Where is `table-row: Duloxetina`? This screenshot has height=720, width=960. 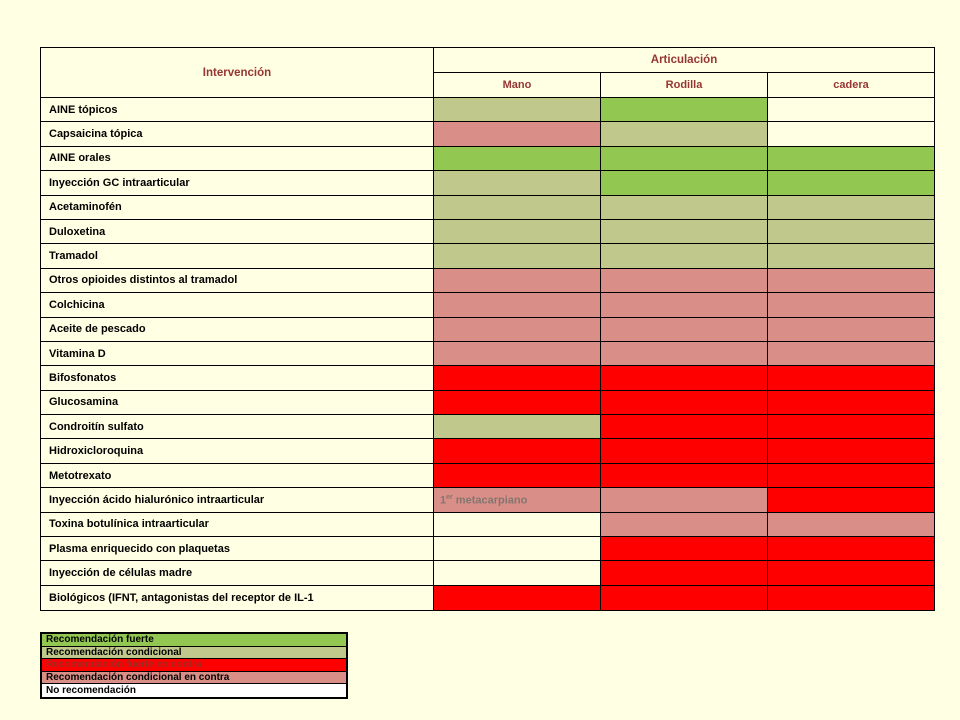
table-row: Duloxetina is located at coordinates (487, 232).